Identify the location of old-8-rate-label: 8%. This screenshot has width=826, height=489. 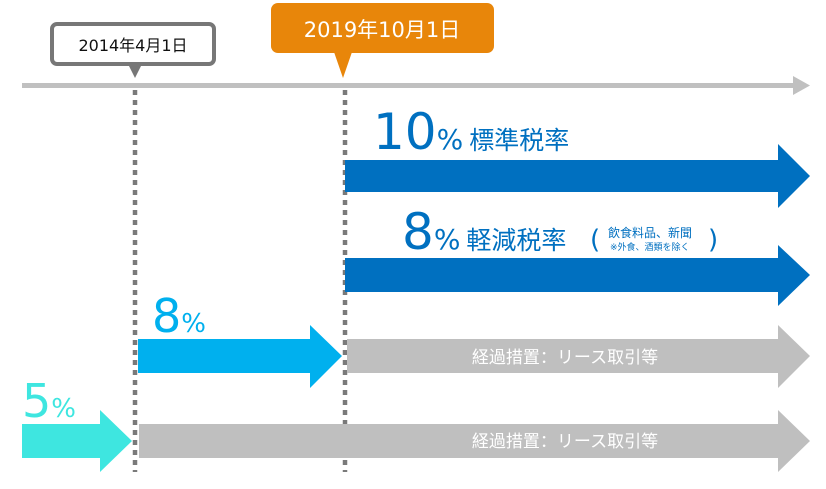
(179, 316).